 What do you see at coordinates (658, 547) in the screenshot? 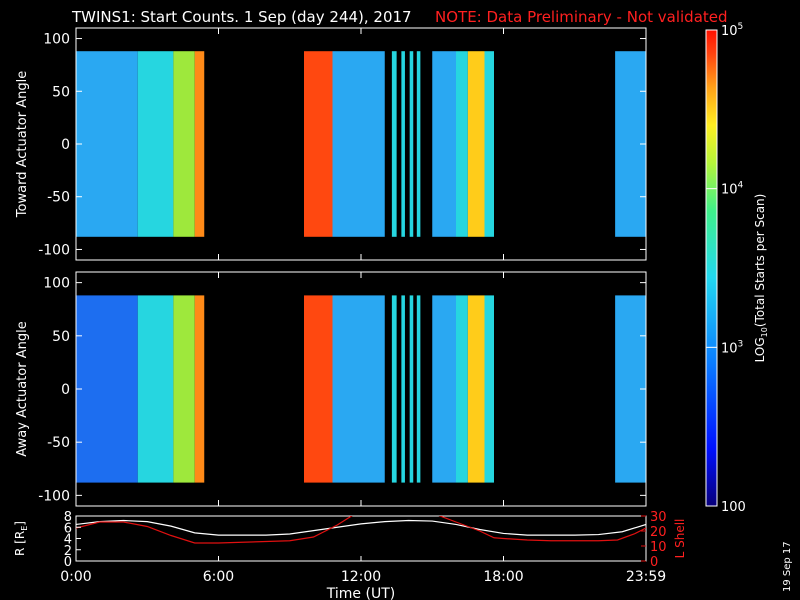
I see `y-right-tick-label: 10` at bounding box center [658, 547].